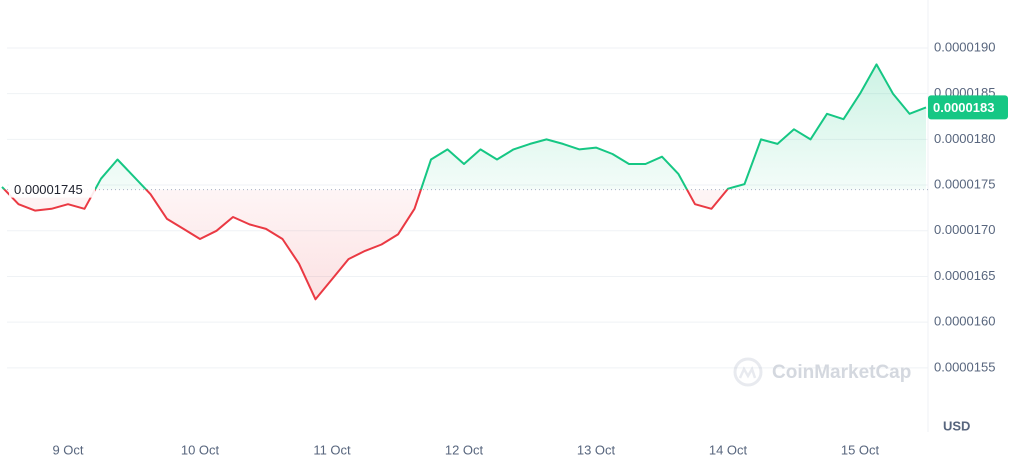 The width and height of the screenshot is (1015, 462). What do you see at coordinates (200, 449) in the screenshot?
I see `x-tick-label: 10 Oct` at bounding box center [200, 449].